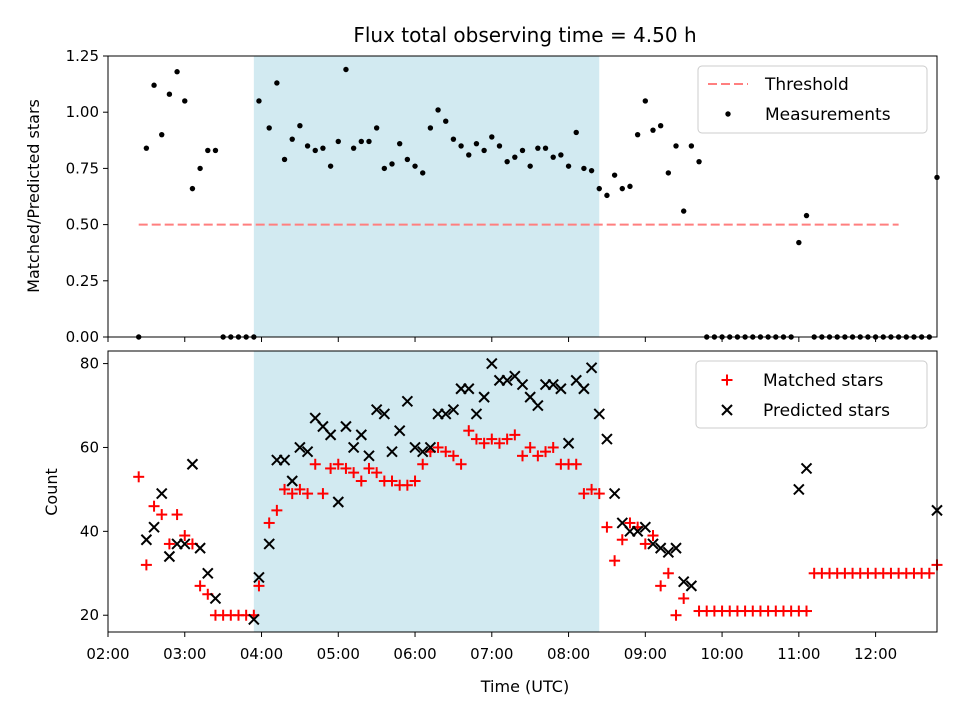  I want to click on observing-interval-shade, so click(426, 196).